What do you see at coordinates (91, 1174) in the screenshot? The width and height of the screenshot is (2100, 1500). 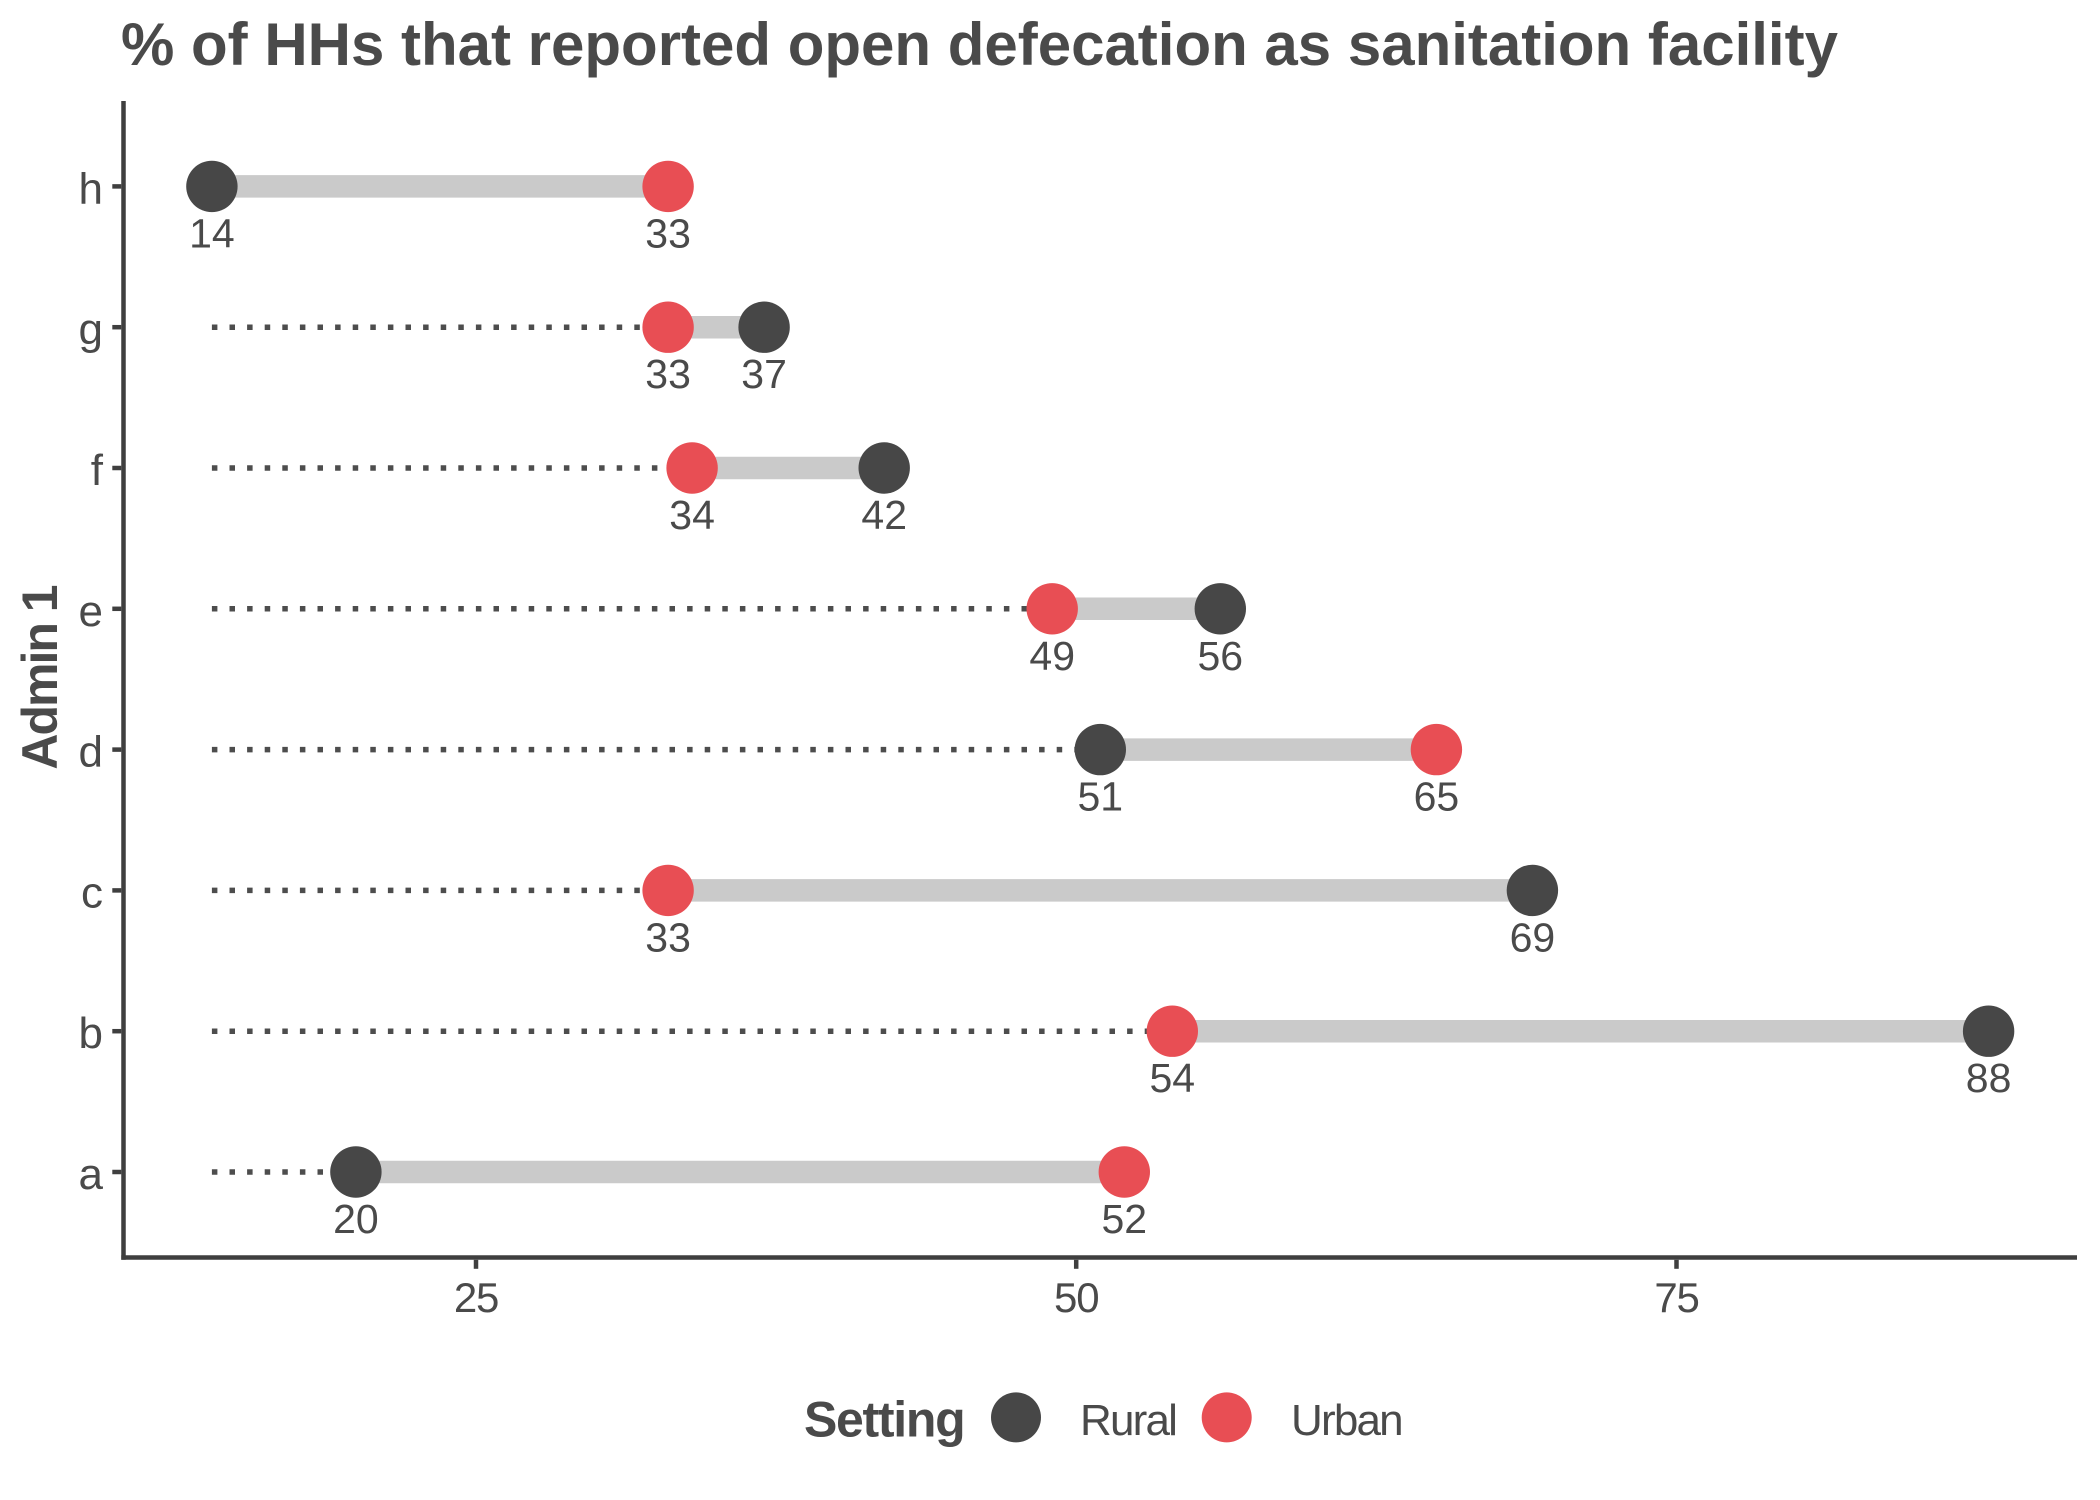 I see `svg-text: a` at bounding box center [91, 1174].